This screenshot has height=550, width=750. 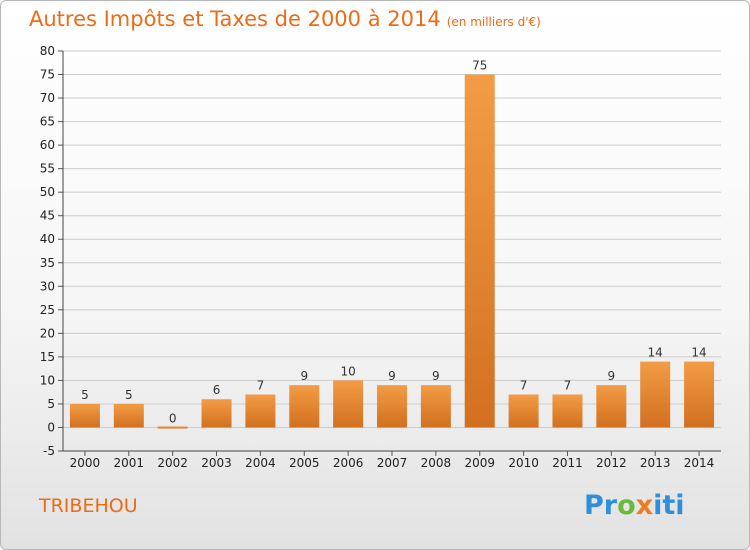 What do you see at coordinates (47, 263) in the screenshot?
I see `y-tick-label: 35` at bounding box center [47, 263].